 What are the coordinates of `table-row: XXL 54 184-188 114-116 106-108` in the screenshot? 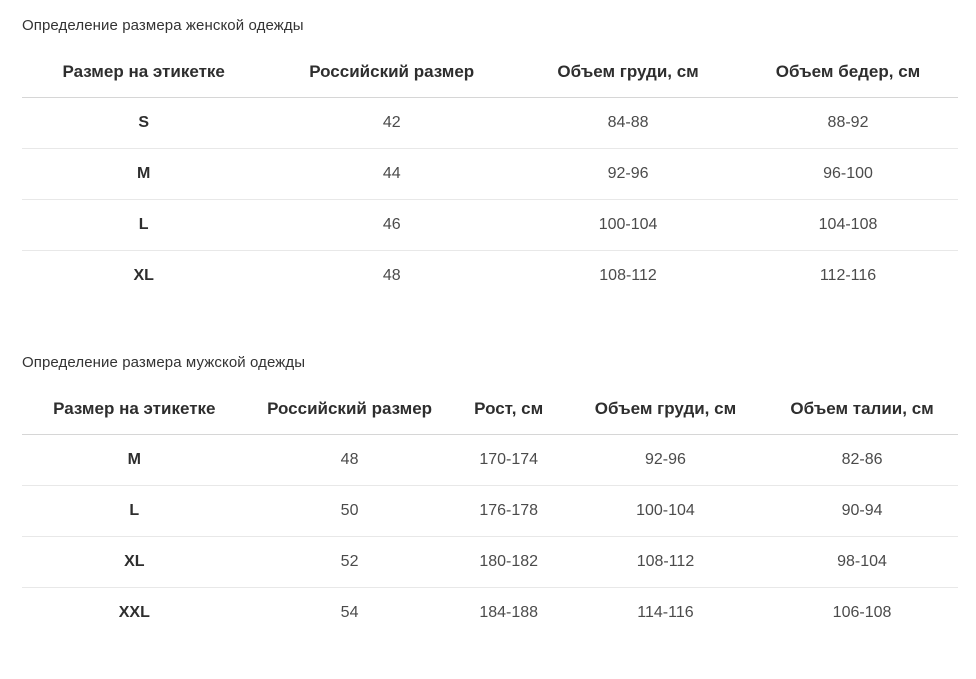 It's located at (490, 613).